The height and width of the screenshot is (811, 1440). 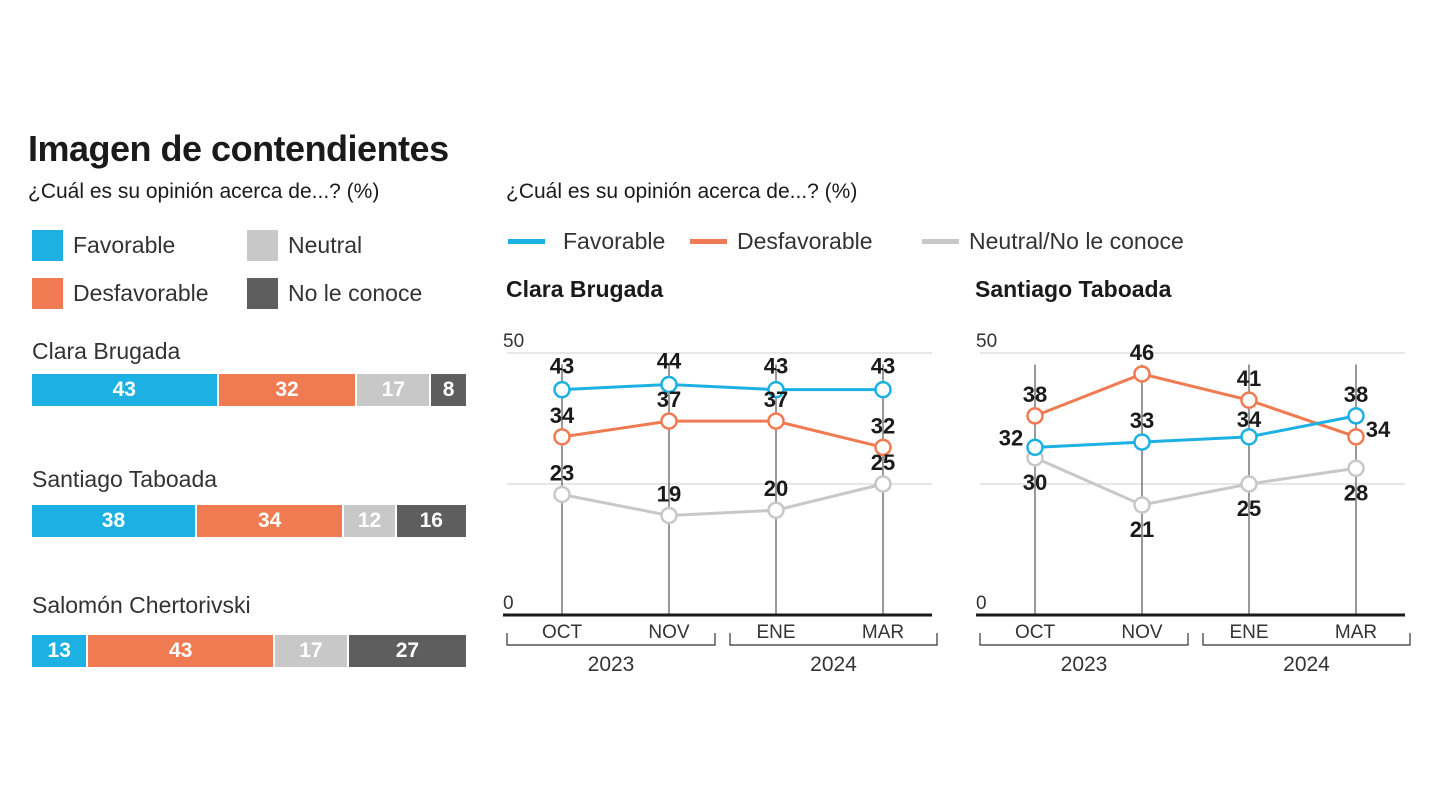 What do you see at coordinates (431, 521) in the screenshot?
I see `bar-segment-no-conoce: 16` at bounding box center [431, 521].